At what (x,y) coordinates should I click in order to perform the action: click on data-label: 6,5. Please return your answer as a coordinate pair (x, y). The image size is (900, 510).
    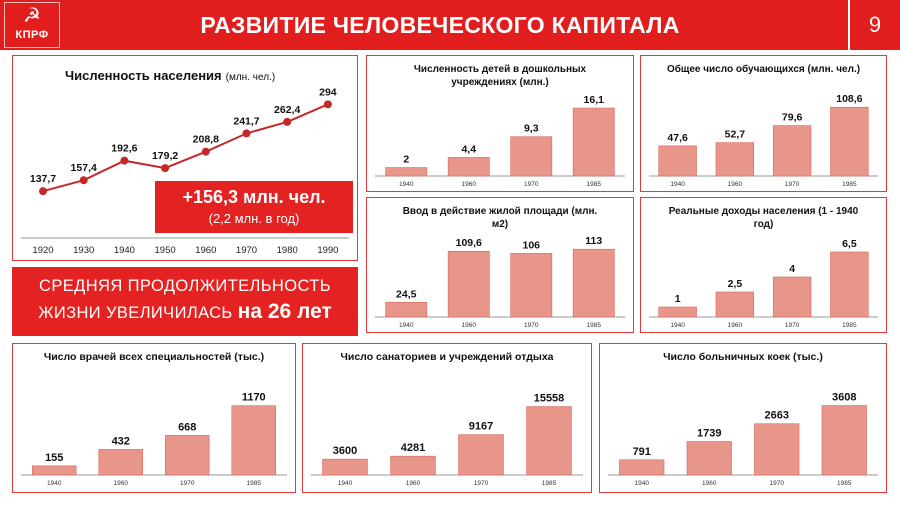
    Looking at the image, I should click on (849, 244).